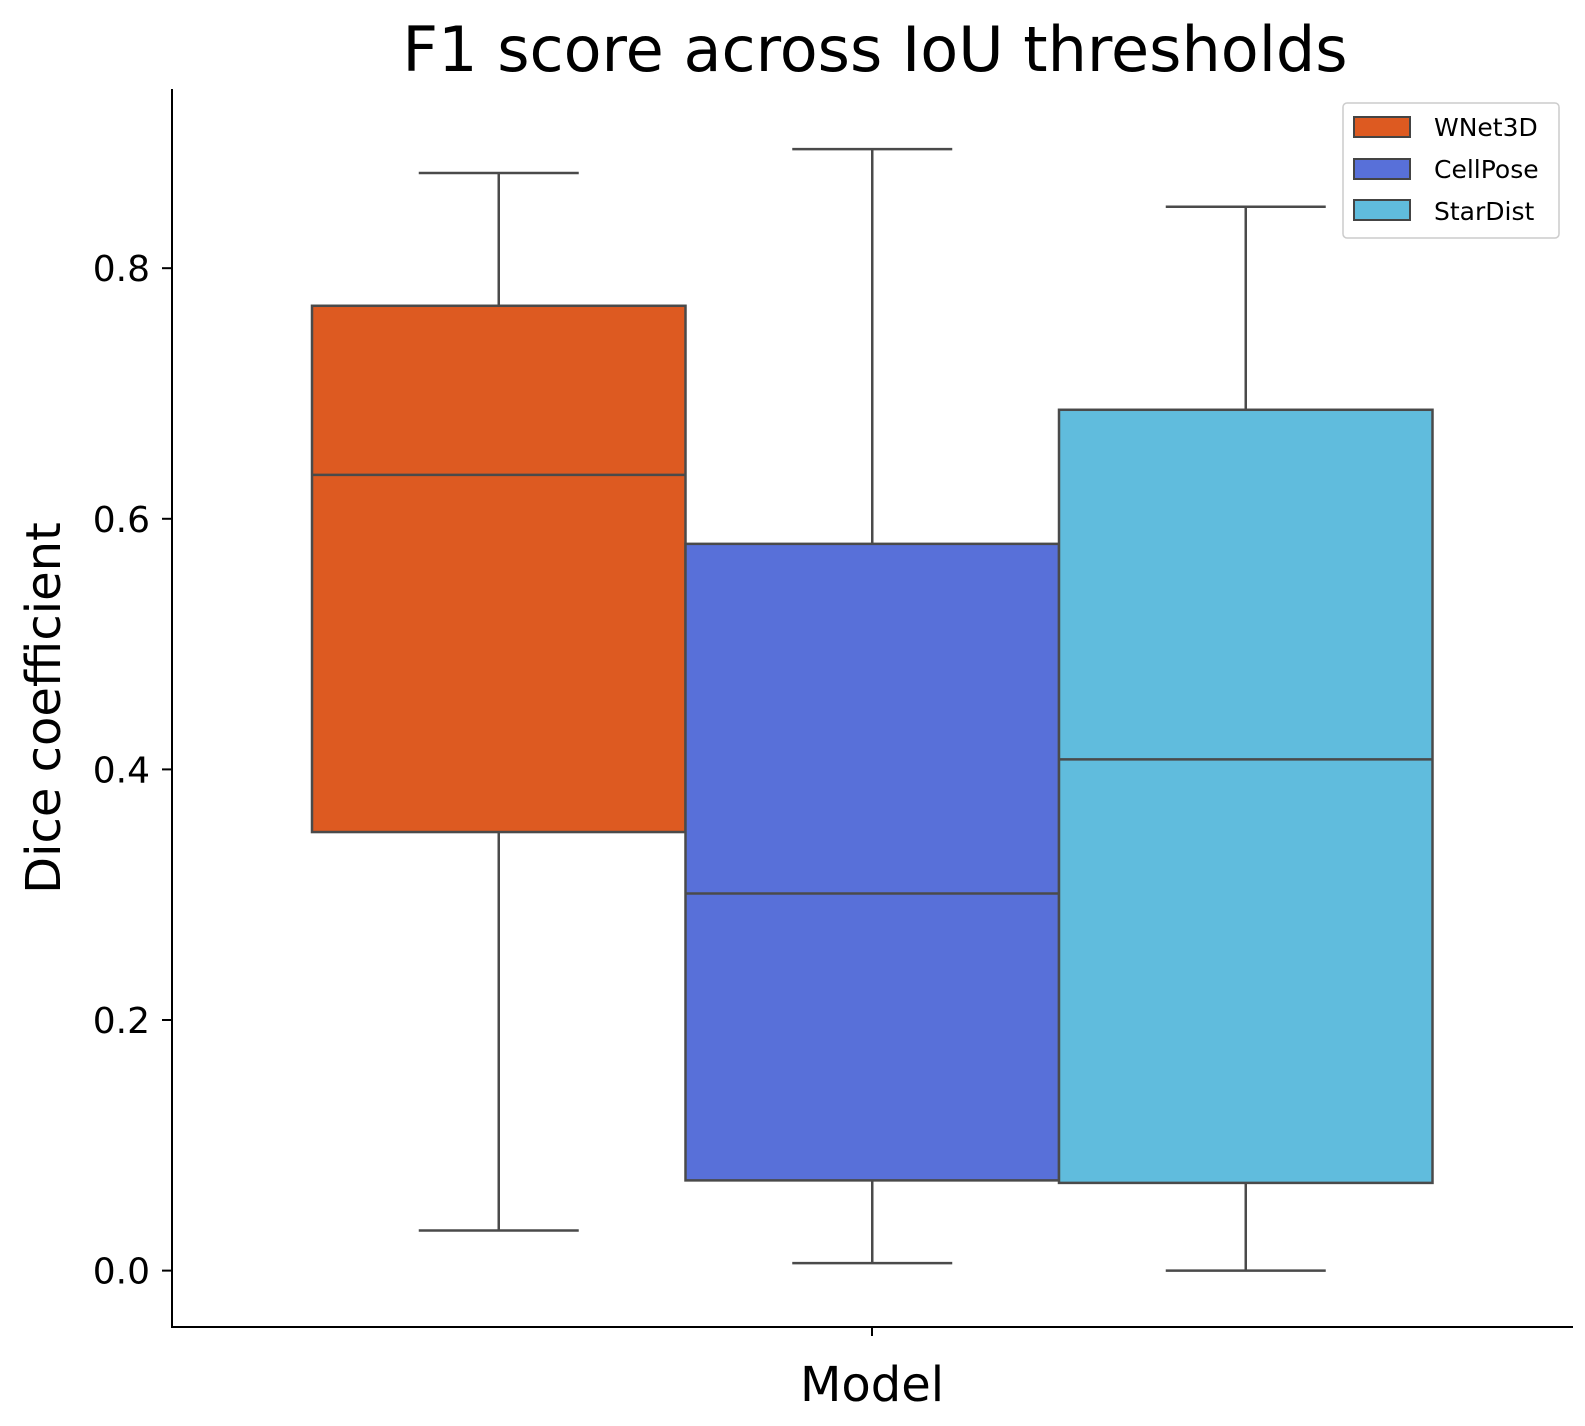 This screenshot has width=1585, height=1426. Describe the element at coordinates (1382, 169) in the screenshot. I see `legend-swatch-cellpose` at that location.